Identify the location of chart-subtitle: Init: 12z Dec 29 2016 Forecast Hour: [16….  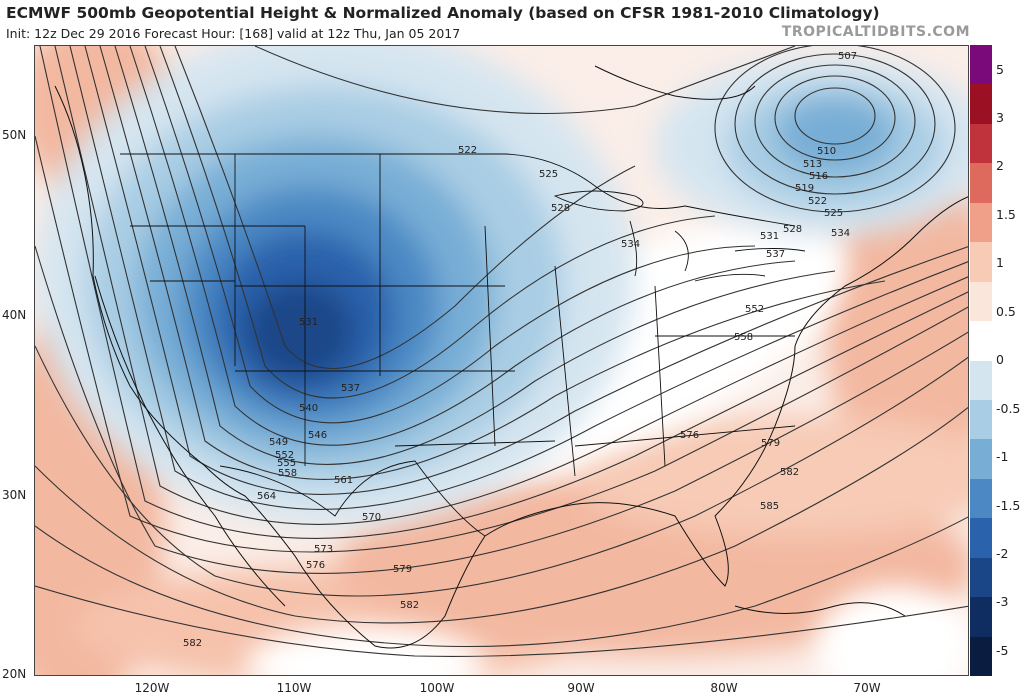
(233, 33).